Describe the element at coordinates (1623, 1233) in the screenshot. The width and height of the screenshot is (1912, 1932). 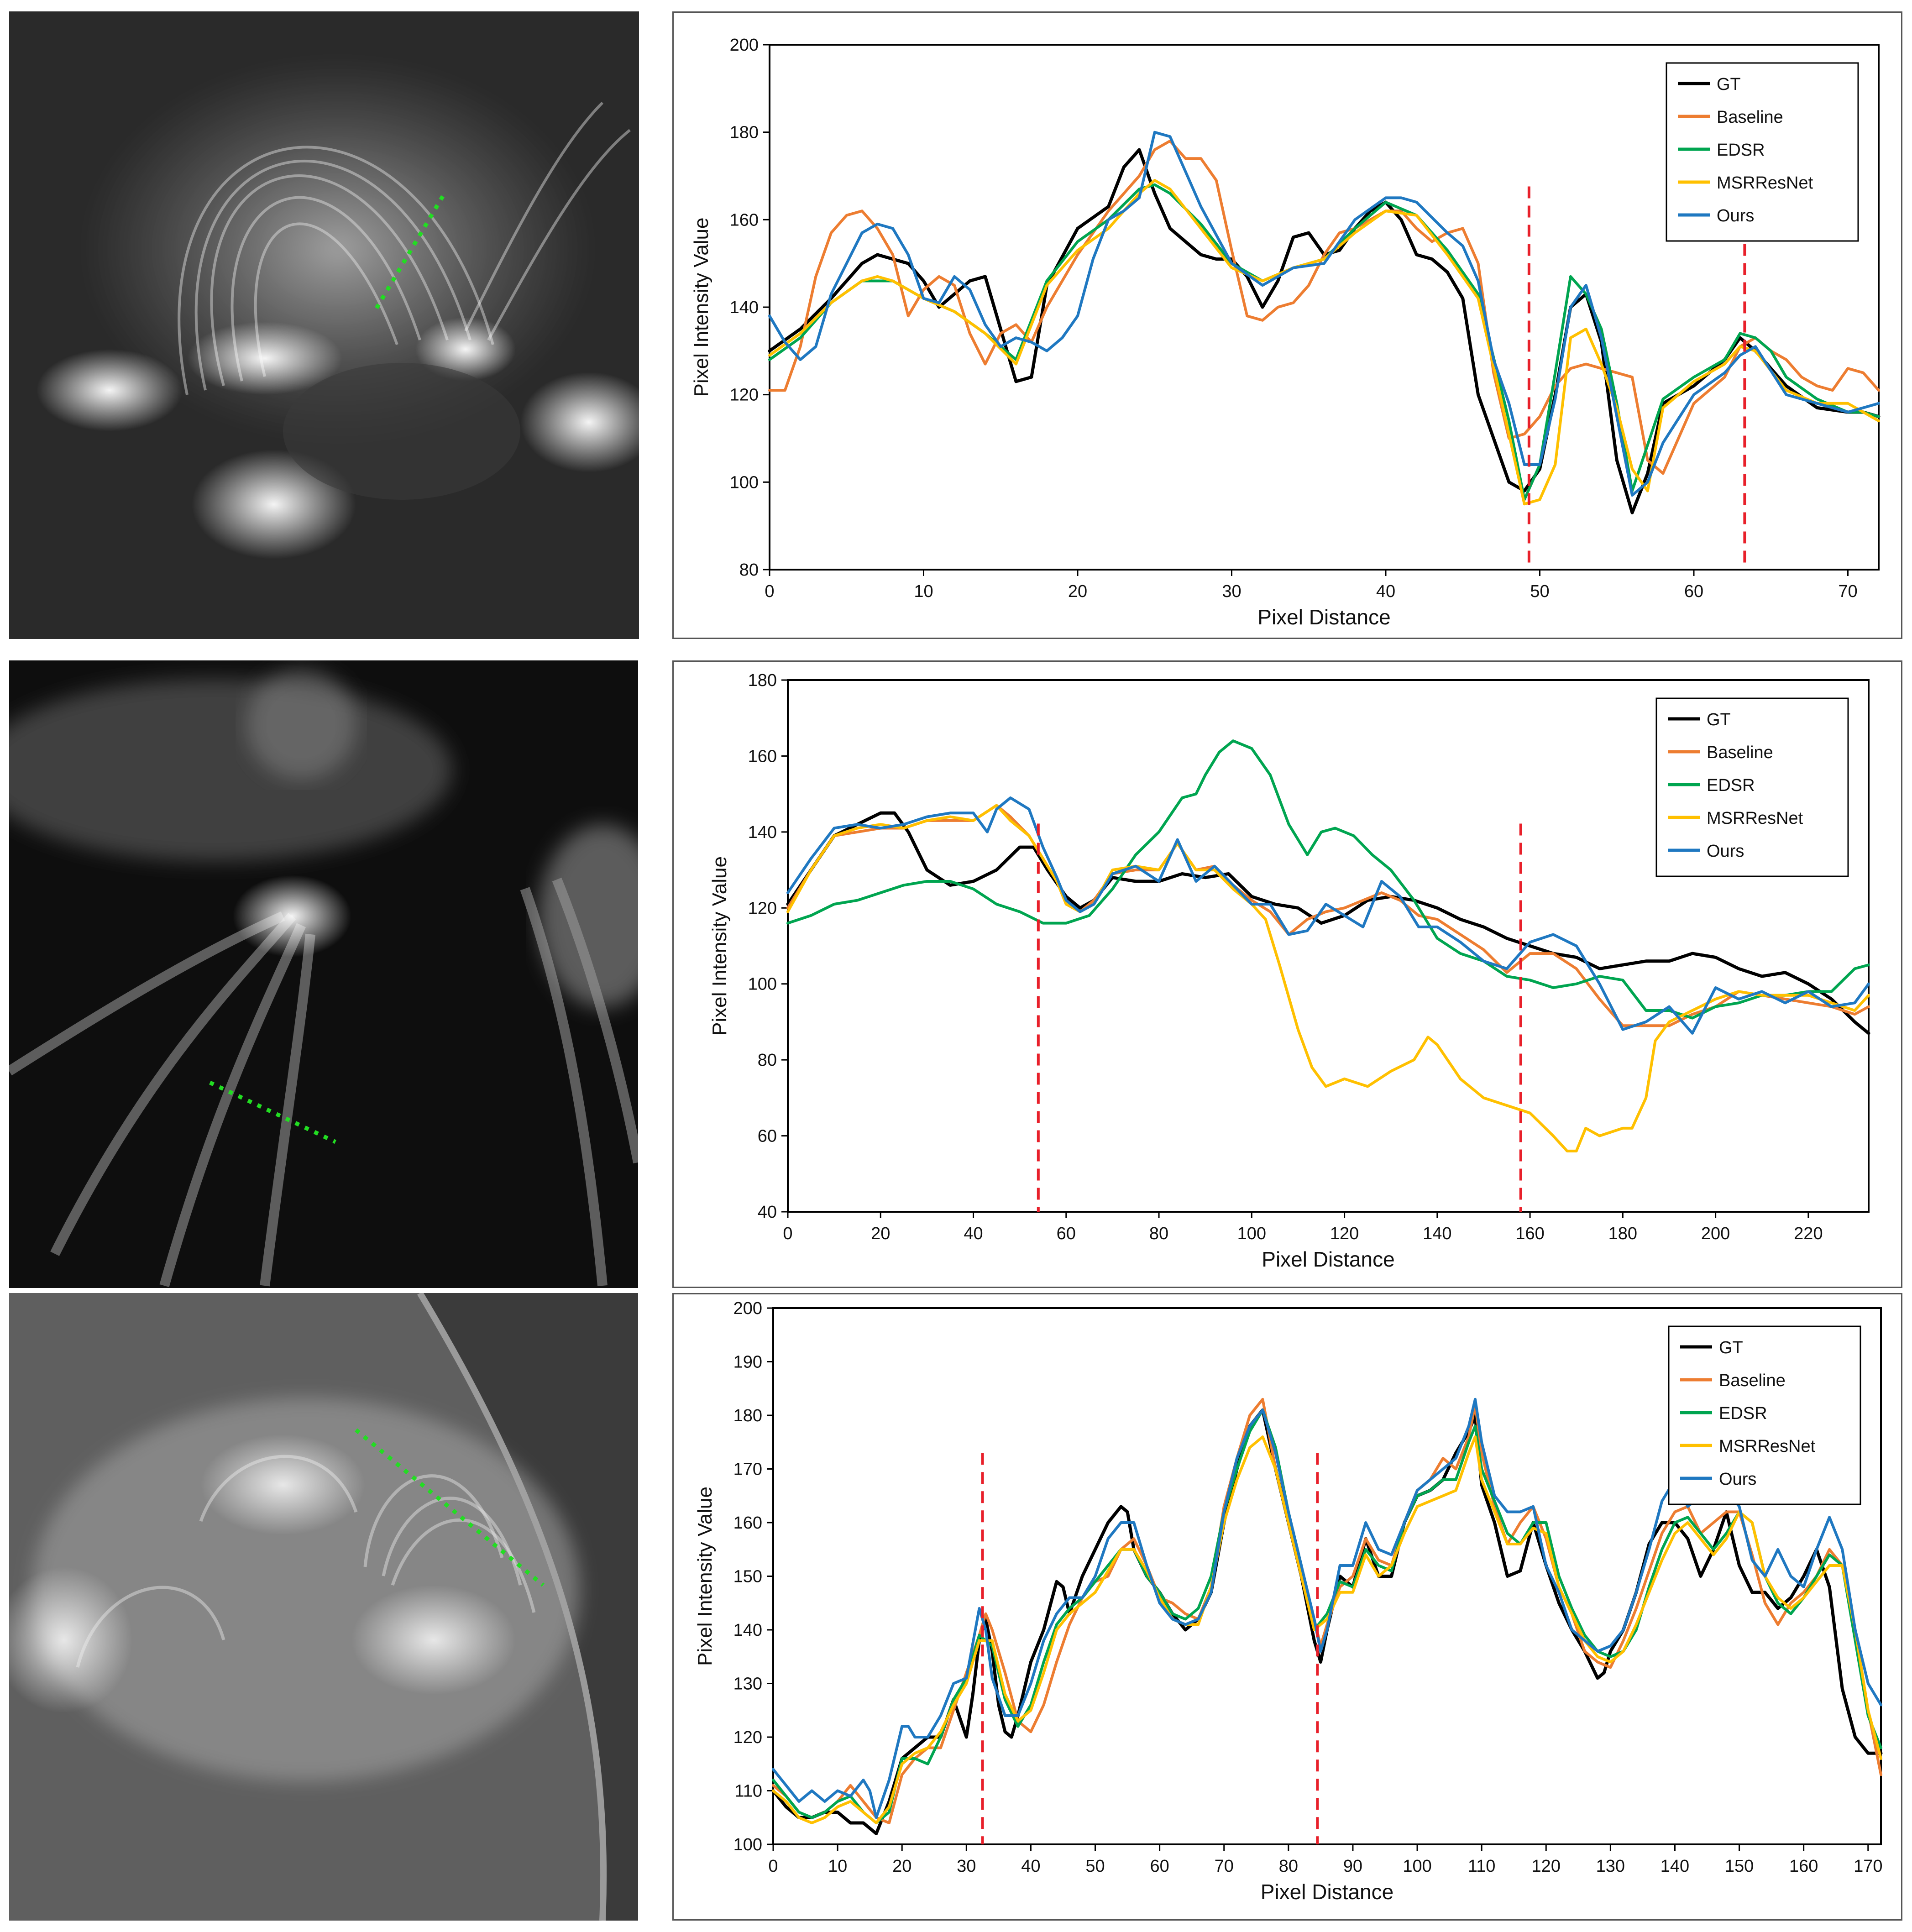
I see `x-tick-label: 180` at that location.